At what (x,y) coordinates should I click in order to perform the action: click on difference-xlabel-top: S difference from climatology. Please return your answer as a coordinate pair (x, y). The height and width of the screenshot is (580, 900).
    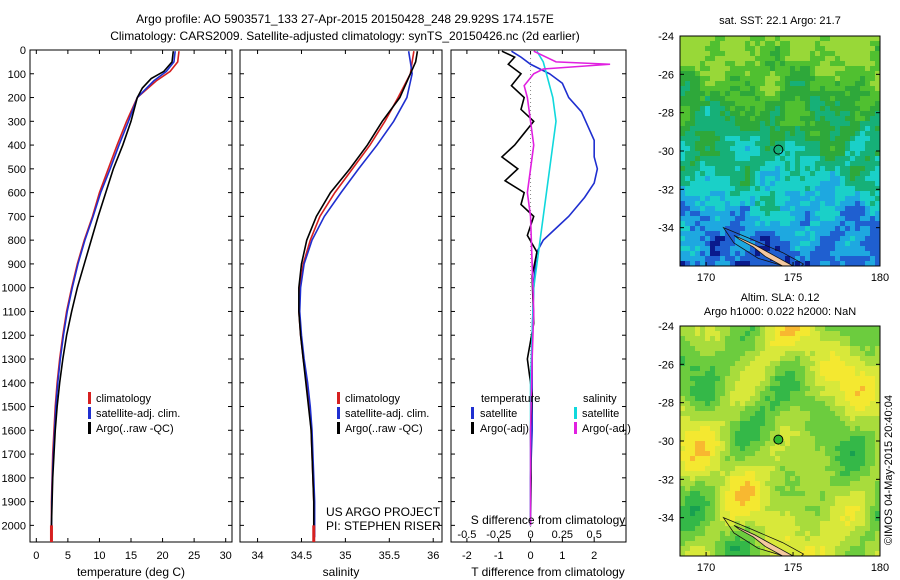
    Looking at the image, I should click on (548, 520).